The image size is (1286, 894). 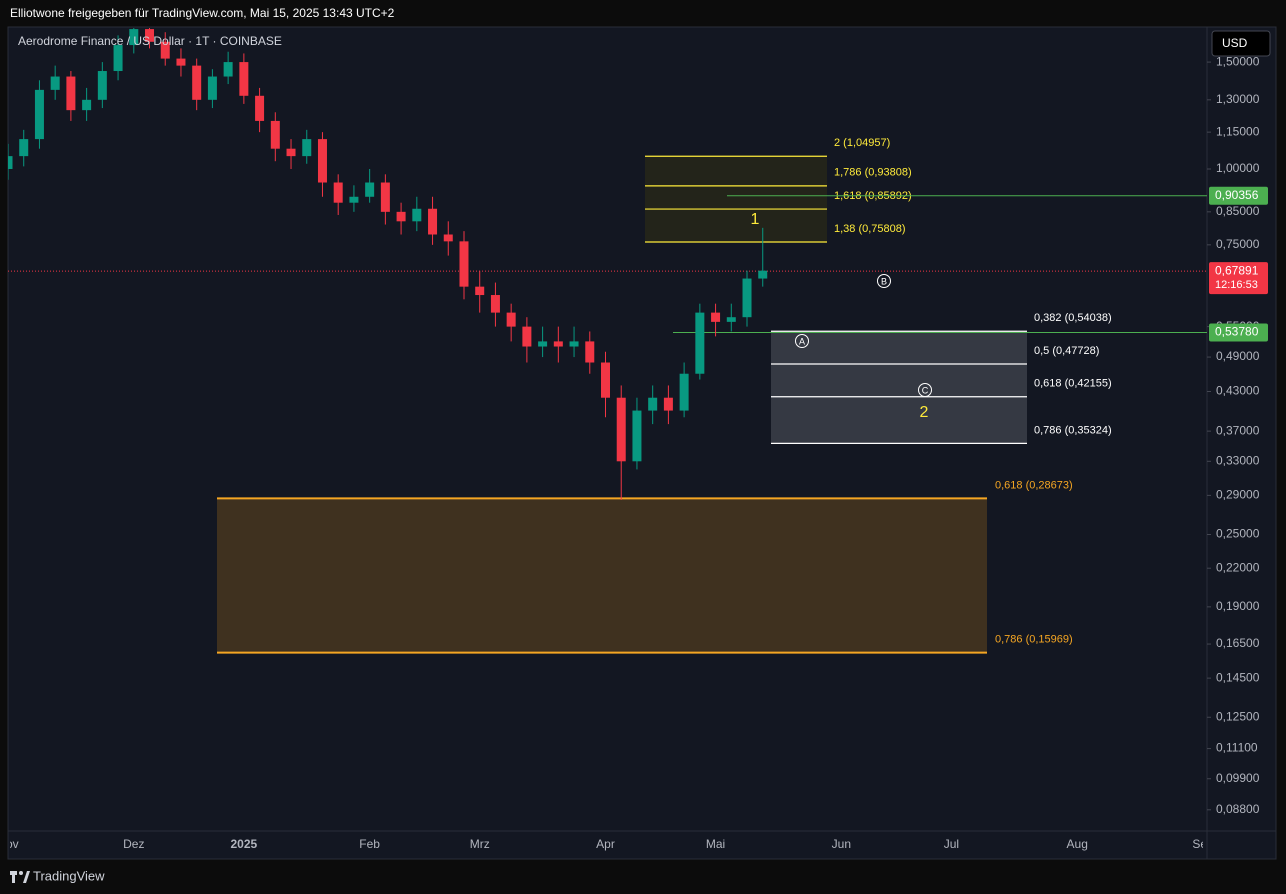 What do you see at coordinates (1034, 640) in the screenshot?
I see `fib-label: 0,786 (0,15969)` at bounding box center [1034, 640].